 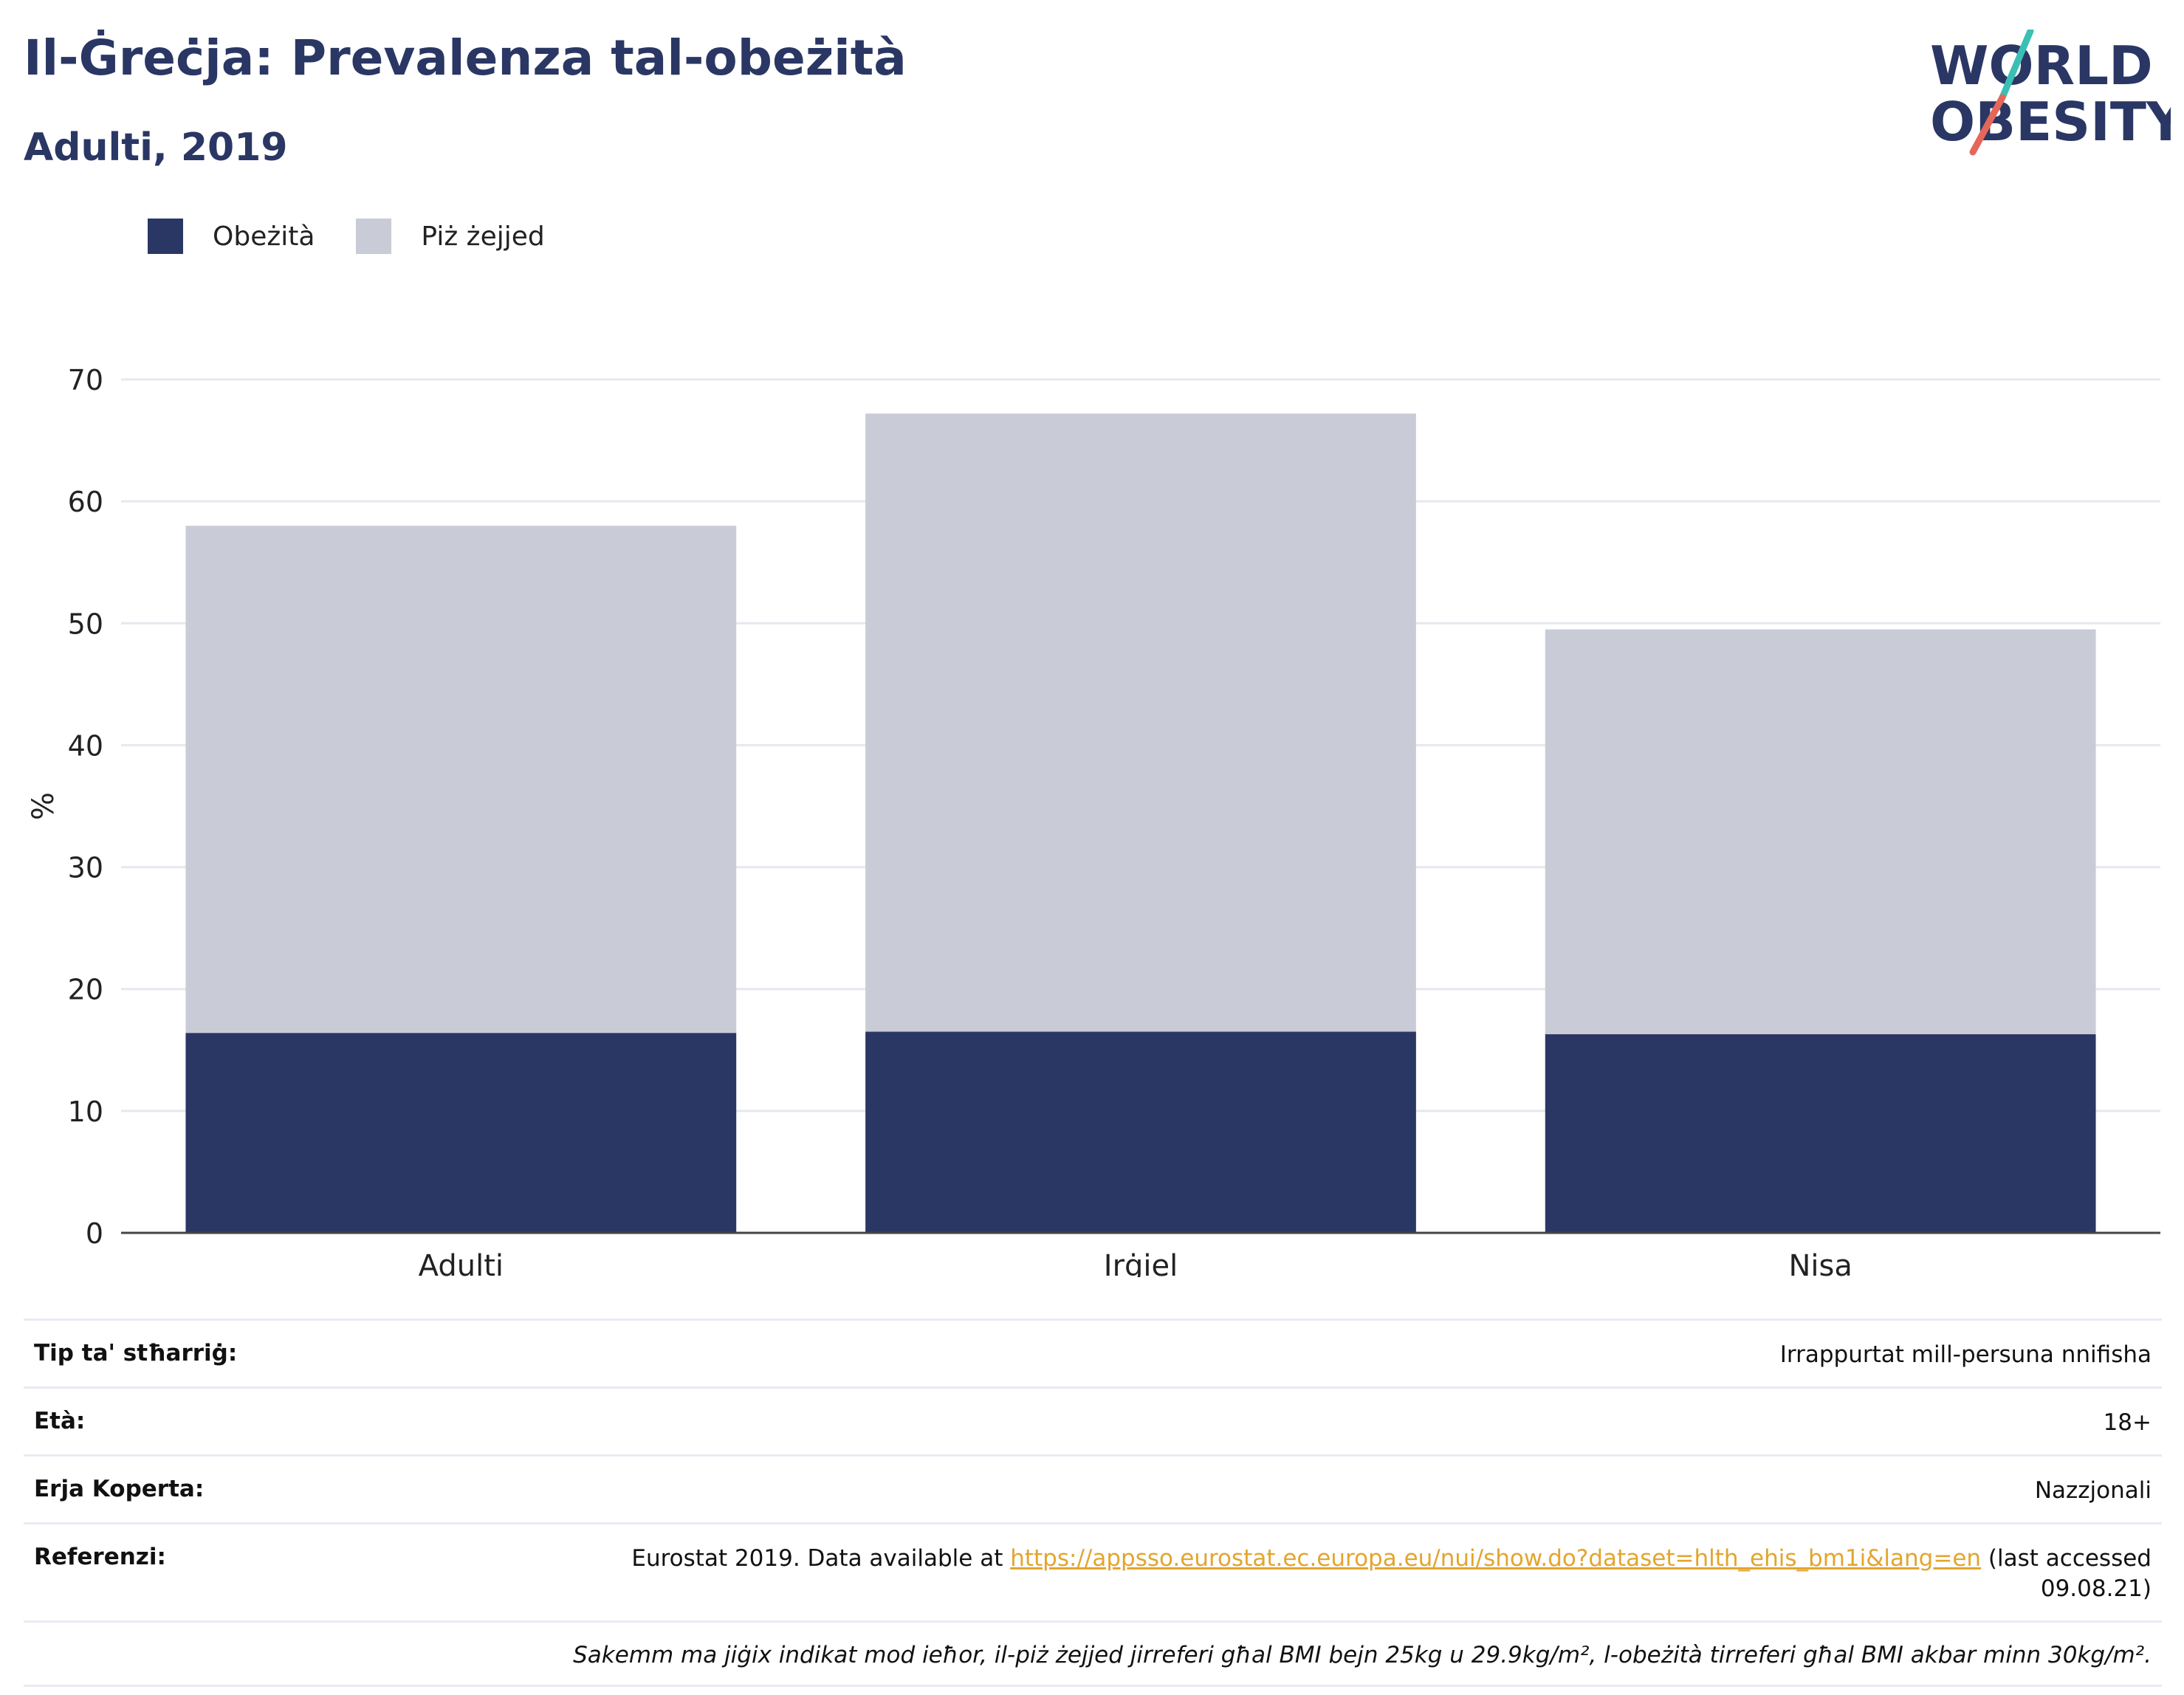 What do you see at coordinates (1820, 1263) in the screenshot?
I see `x-tick-label: Nisa` at bounding box center [1820, 1263].